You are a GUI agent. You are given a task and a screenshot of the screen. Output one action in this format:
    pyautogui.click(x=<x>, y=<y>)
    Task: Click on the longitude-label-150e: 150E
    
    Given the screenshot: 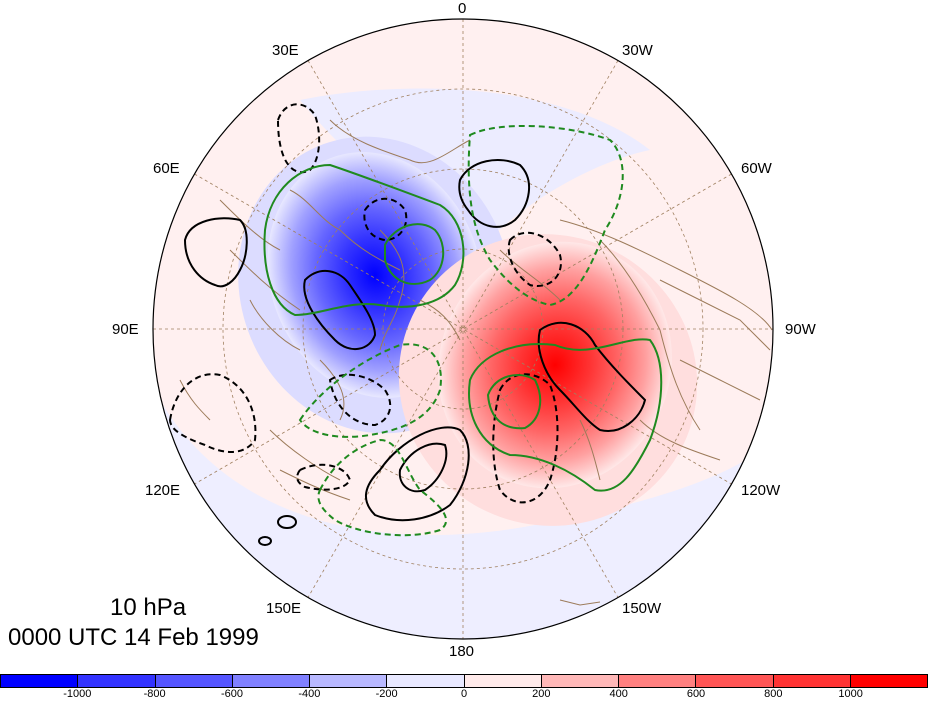 What is the action you would take?
    pyautogui.click(x=284, y=608)
    